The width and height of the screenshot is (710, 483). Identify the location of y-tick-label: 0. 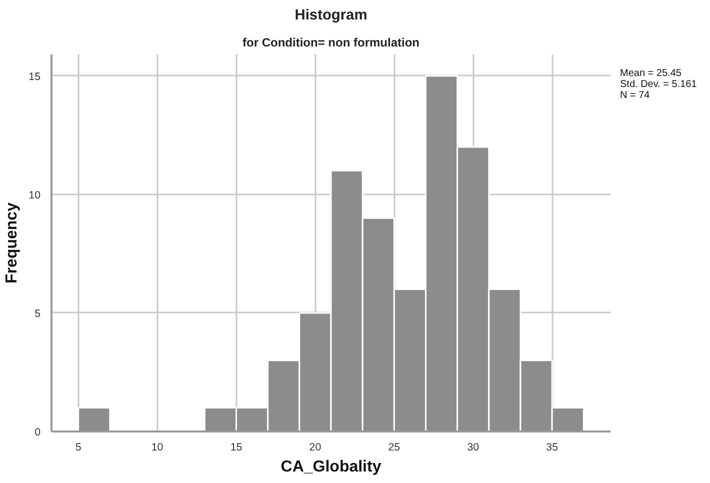
(37, 432).